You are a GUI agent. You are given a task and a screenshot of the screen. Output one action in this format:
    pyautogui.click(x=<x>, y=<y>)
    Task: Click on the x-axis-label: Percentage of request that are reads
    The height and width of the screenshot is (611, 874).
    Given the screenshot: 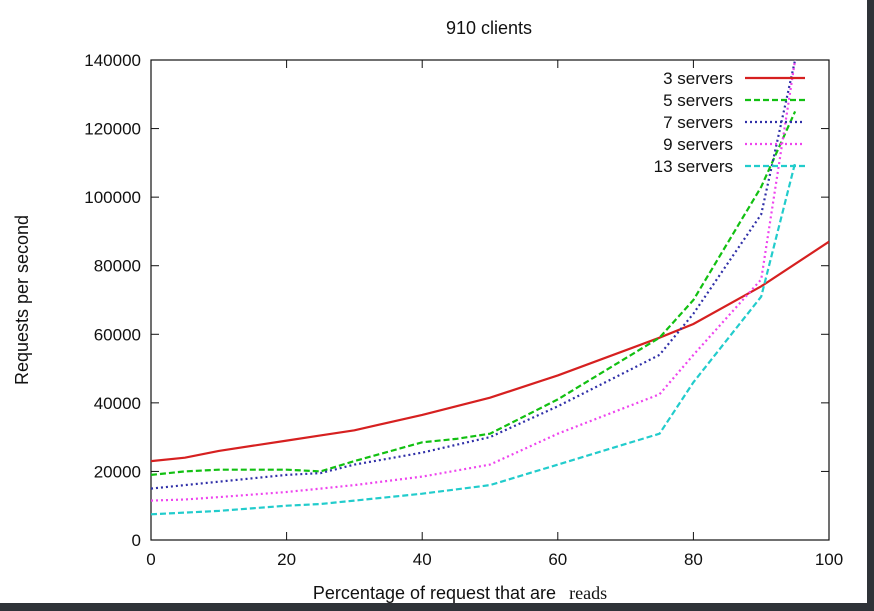 What is the action you would take?
    pyautogui.click(x=460, y=593)
    